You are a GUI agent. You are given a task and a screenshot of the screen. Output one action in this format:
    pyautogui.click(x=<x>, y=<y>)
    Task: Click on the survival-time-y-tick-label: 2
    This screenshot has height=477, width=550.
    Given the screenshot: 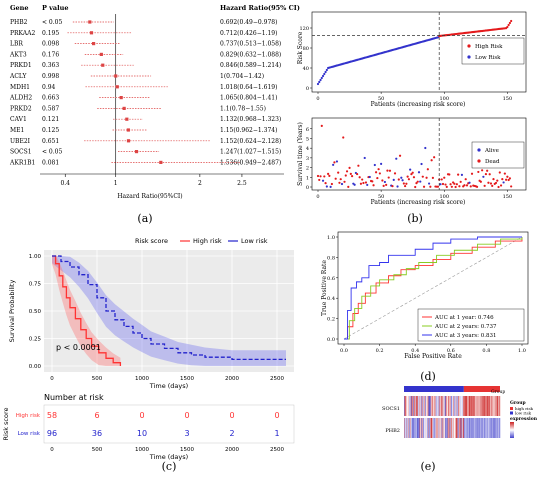 What is the action you would take?
    pyautogui.click(x=307, y=169)
    